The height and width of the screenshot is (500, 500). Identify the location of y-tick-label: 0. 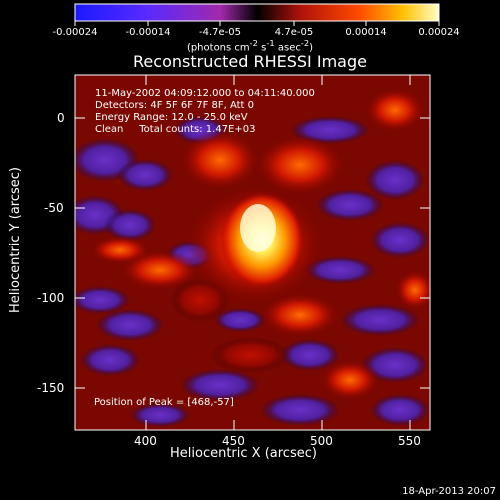
(61, 118).